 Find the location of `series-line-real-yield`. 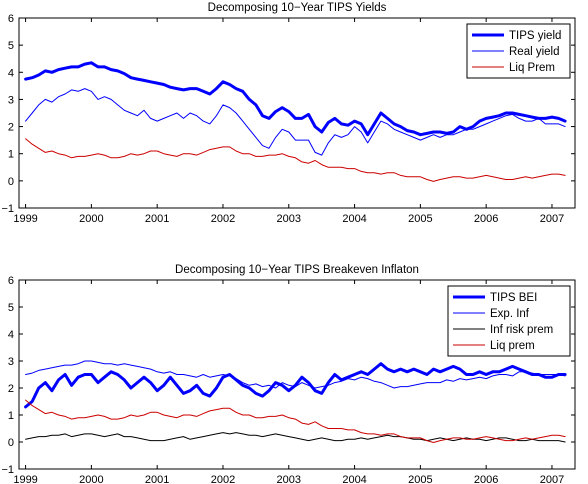

series-line-real-yield is located at coordinates (295, 122).